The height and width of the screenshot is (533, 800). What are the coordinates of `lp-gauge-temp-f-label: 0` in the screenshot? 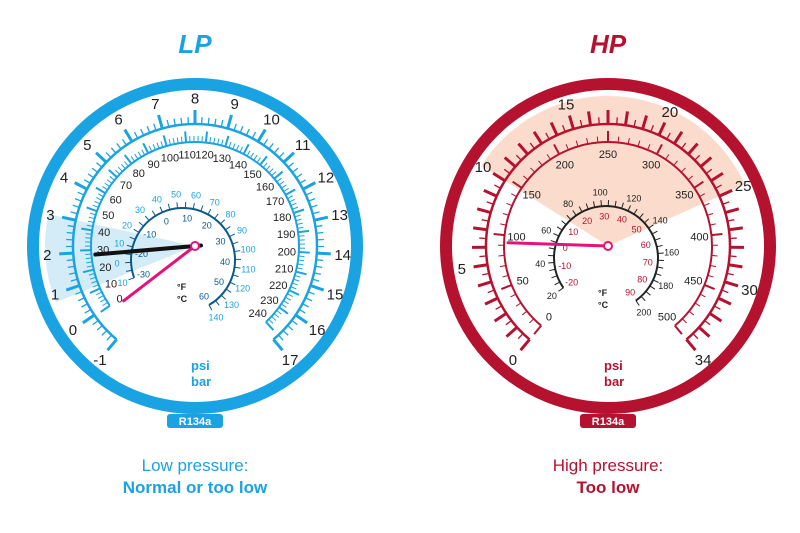 It's located at (117, 263).